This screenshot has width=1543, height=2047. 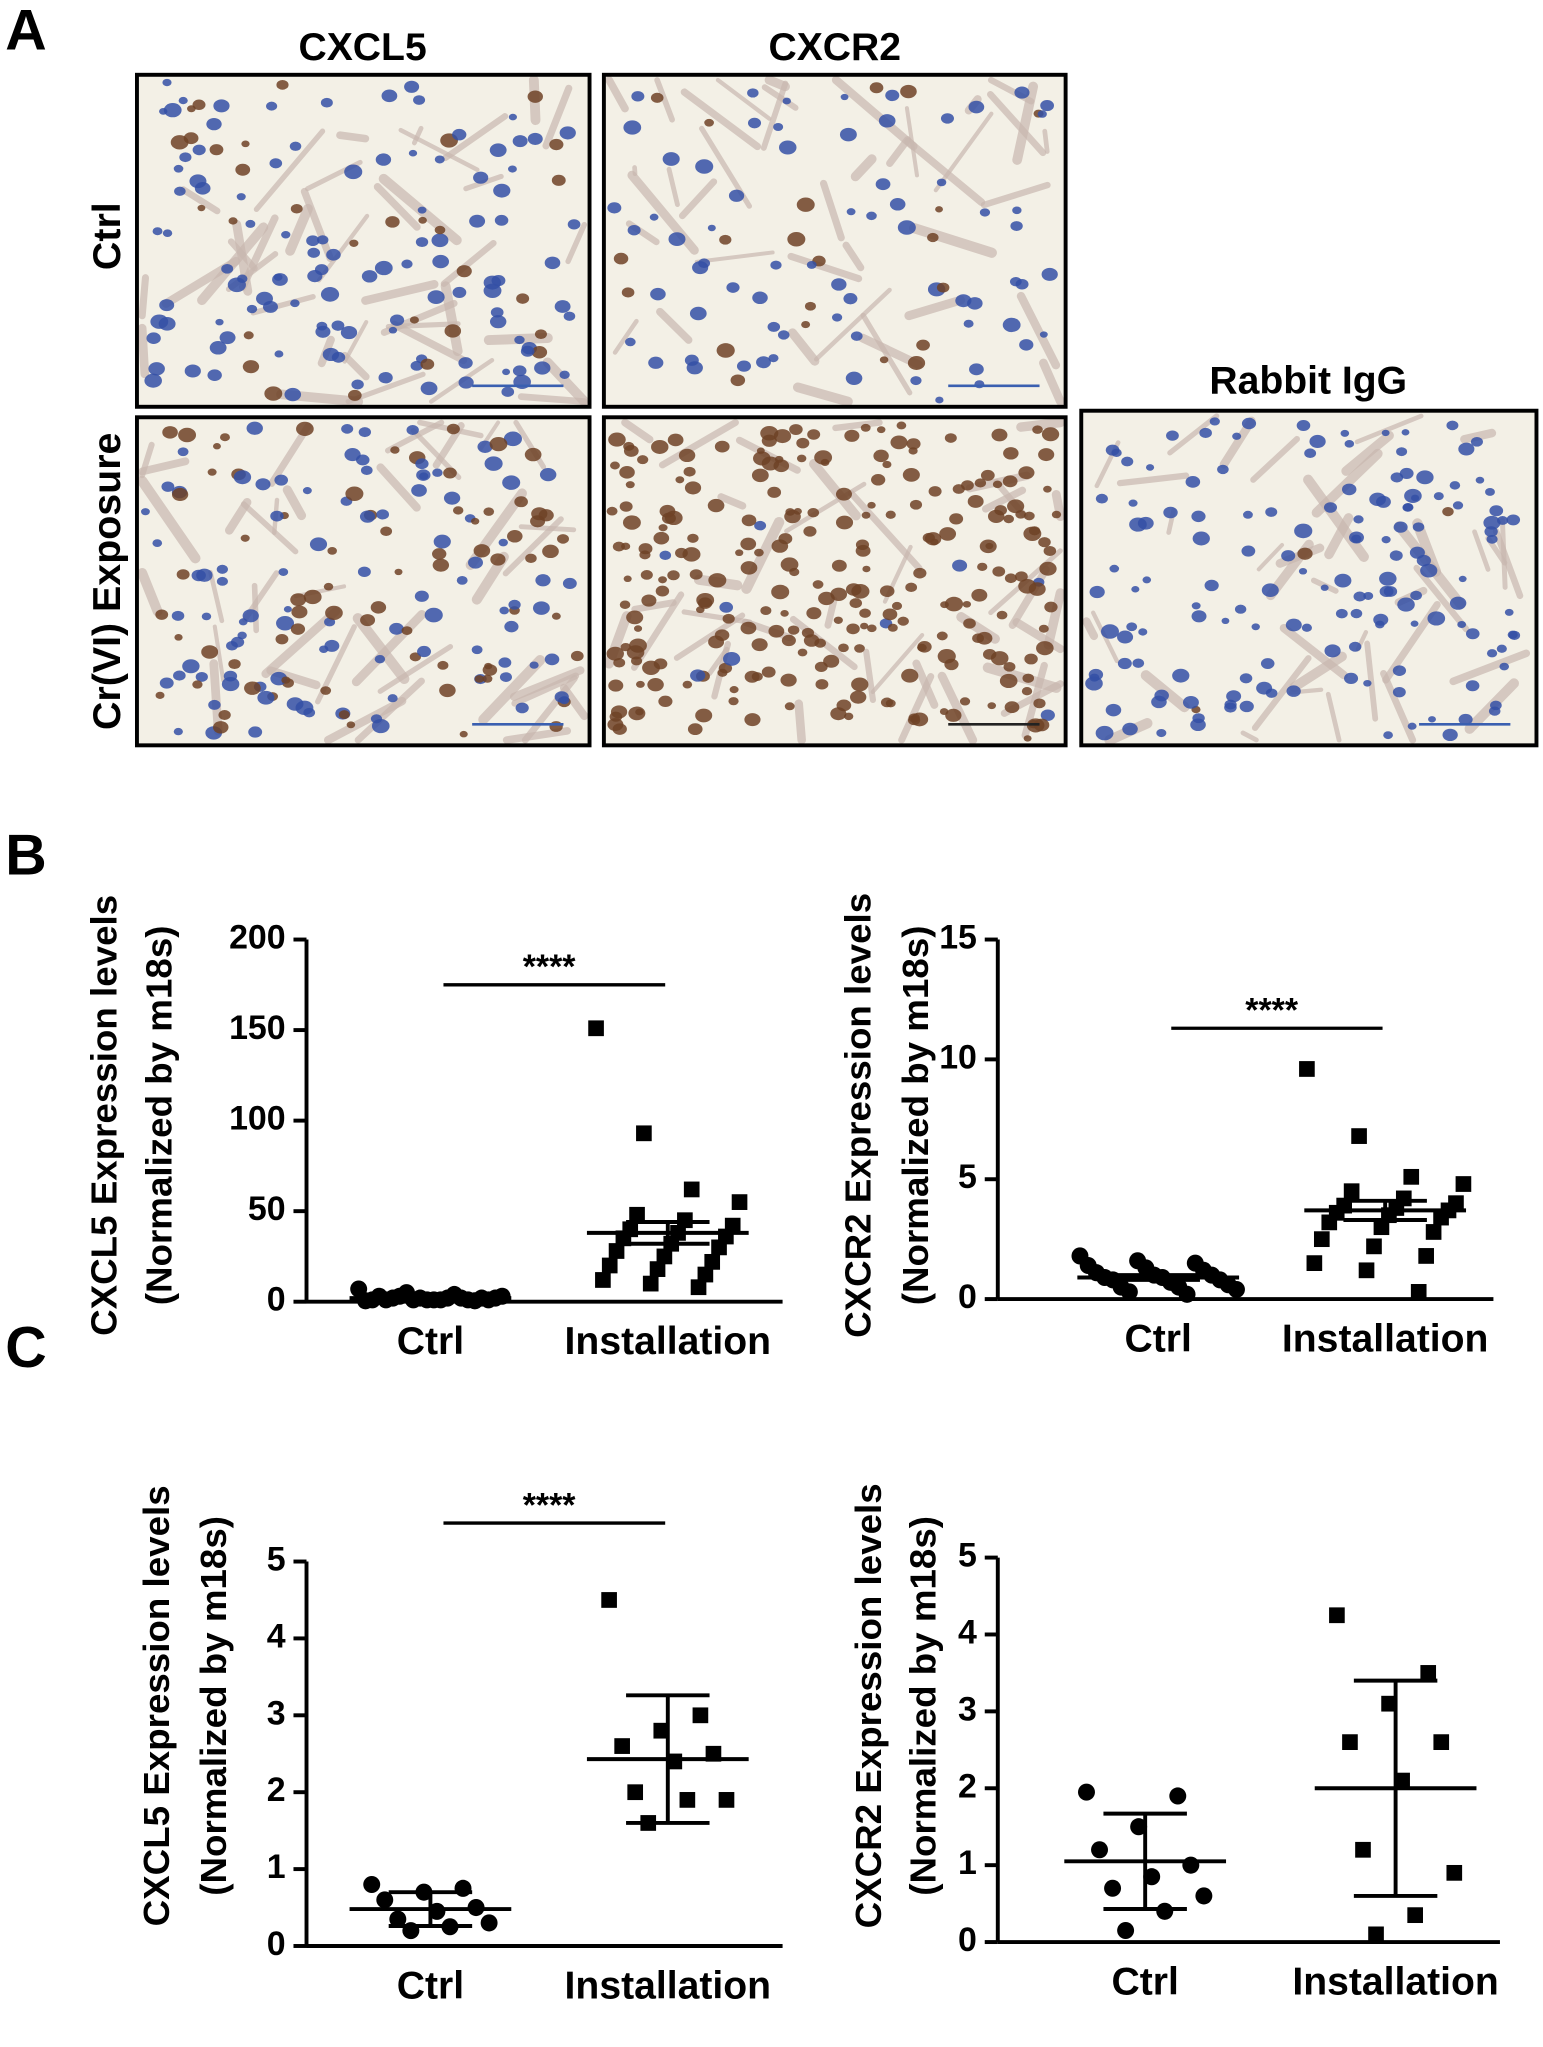 What do you see at coordinates (257, 1028) in the screenshot?
I see `y-tick-label: 150` at bounding box center [257, 1028].